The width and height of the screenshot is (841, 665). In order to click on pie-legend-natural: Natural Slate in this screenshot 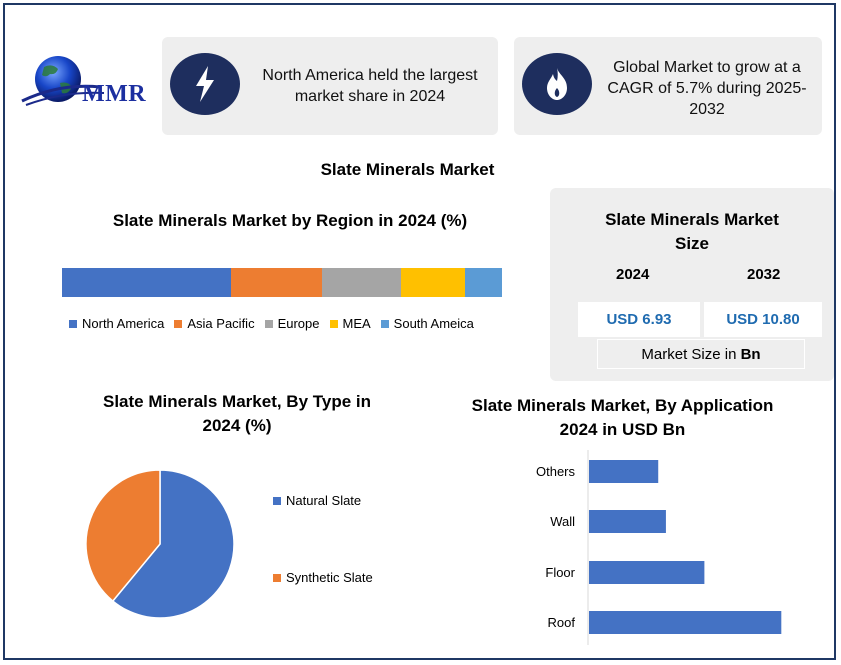, I will do `click(317, 500)`.